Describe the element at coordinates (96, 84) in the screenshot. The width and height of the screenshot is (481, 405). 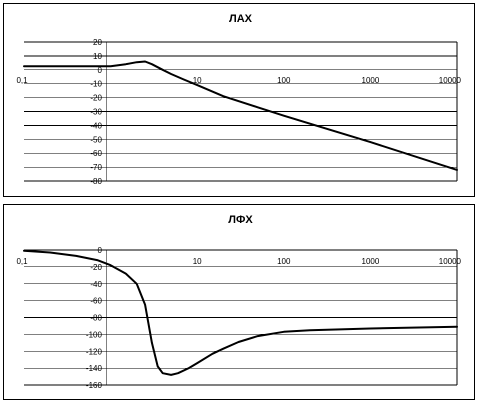
I see `lah-y-tick-label: -10` at that location.